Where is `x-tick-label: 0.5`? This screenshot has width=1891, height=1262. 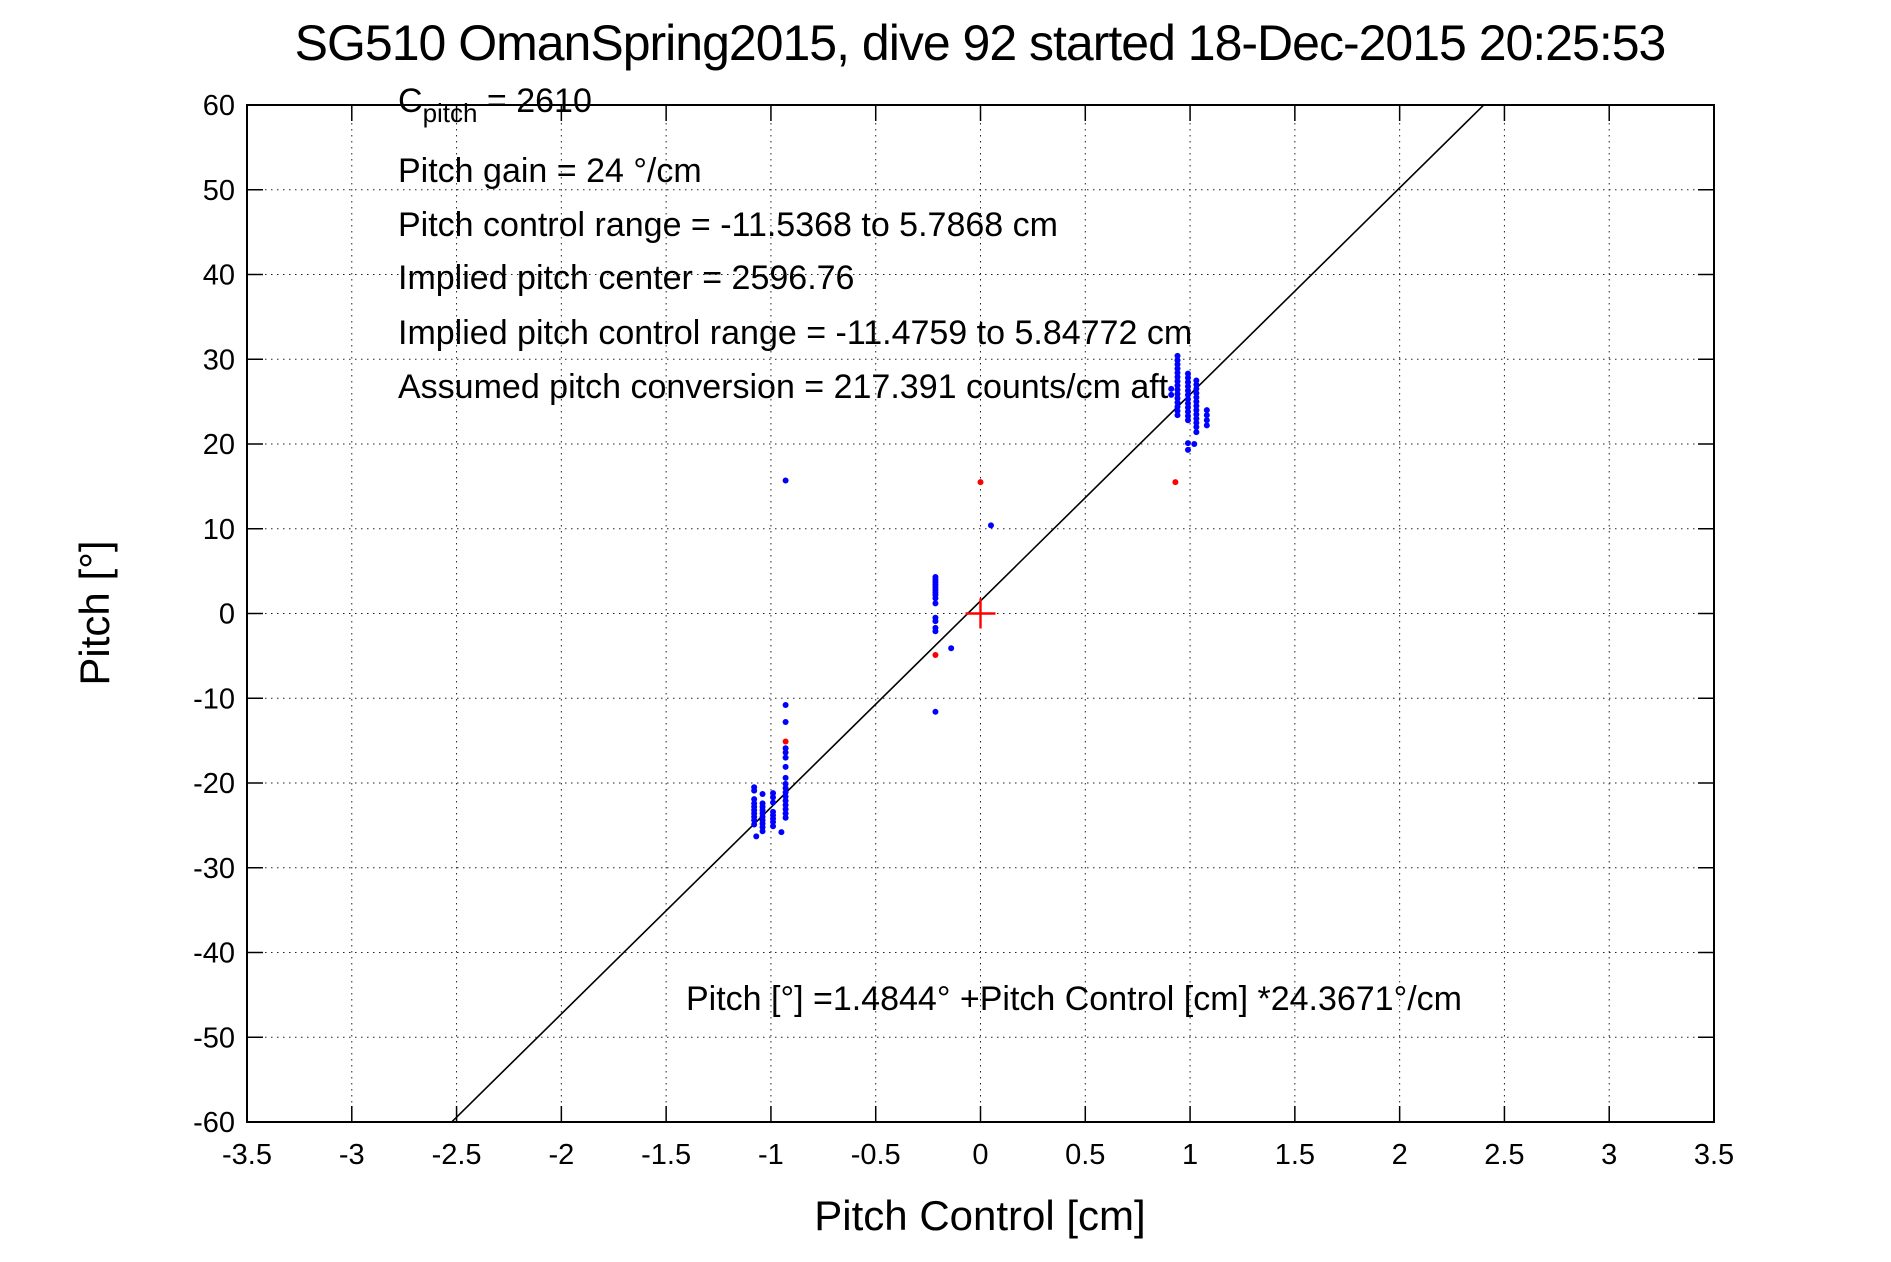 x-tick-label: 0.5 is located at coordinates (1085, 1155).